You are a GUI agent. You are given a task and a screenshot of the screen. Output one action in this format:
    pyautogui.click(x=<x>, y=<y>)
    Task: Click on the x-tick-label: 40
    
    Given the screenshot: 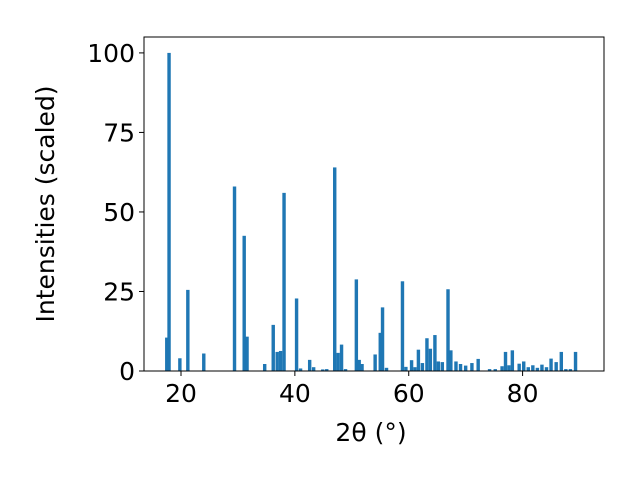 What is the action you would take?
    pyautogui.click(x=295, y=393)
    